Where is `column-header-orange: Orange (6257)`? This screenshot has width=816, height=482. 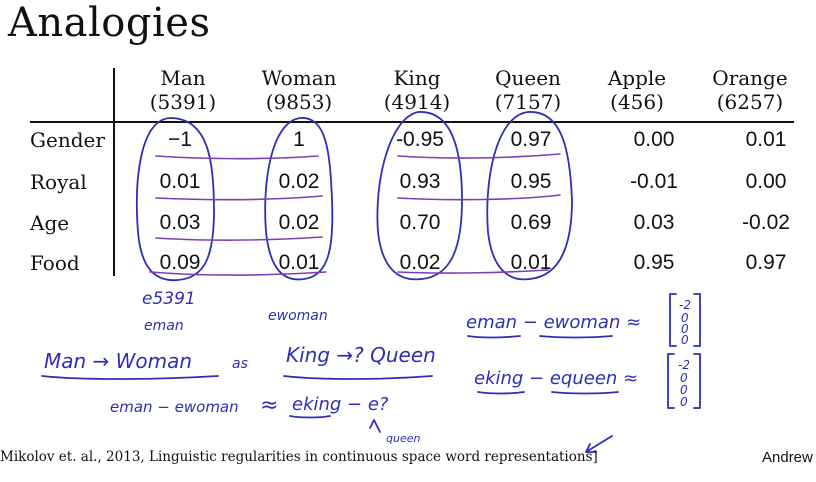 column-header-orange: Orange (6257) is located at coordinates (750, 90).